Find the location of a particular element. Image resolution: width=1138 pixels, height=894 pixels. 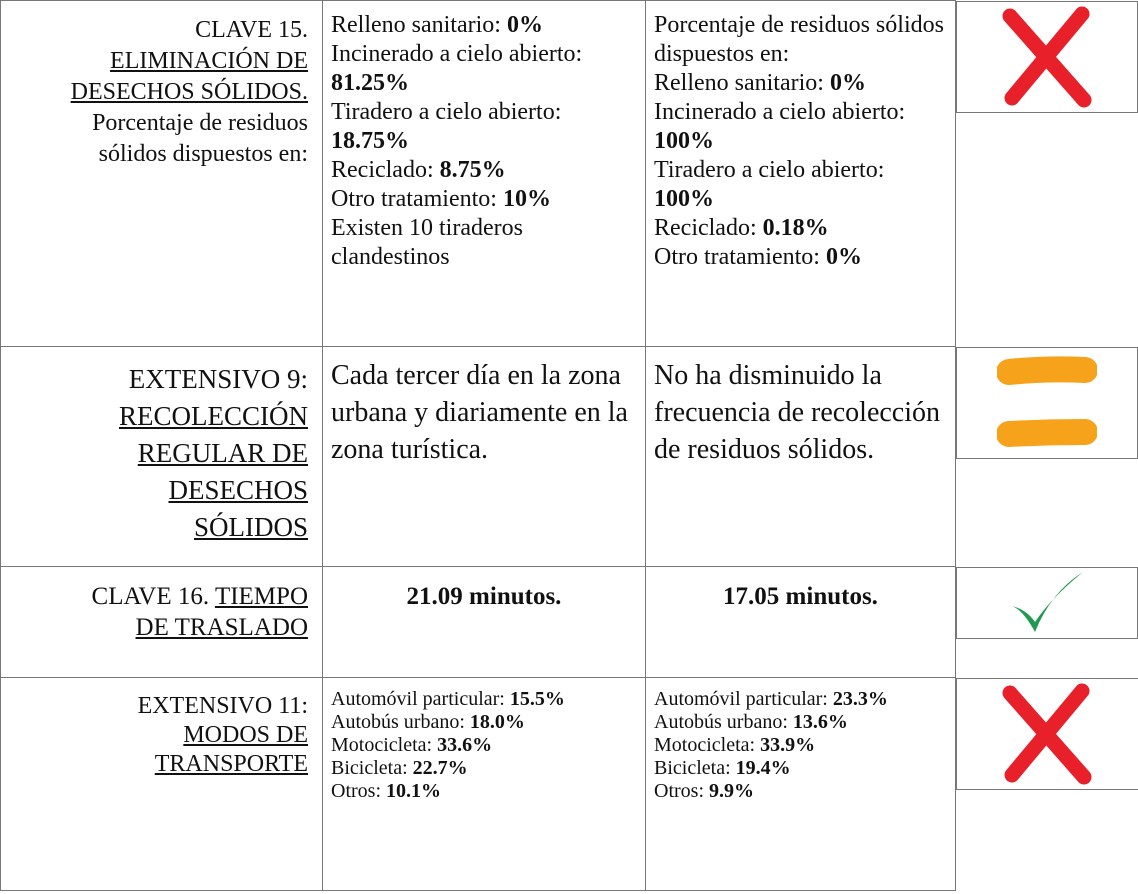

cell-item: Tiradero a cielo abierto: 100% is located at coordinates (800, 185).